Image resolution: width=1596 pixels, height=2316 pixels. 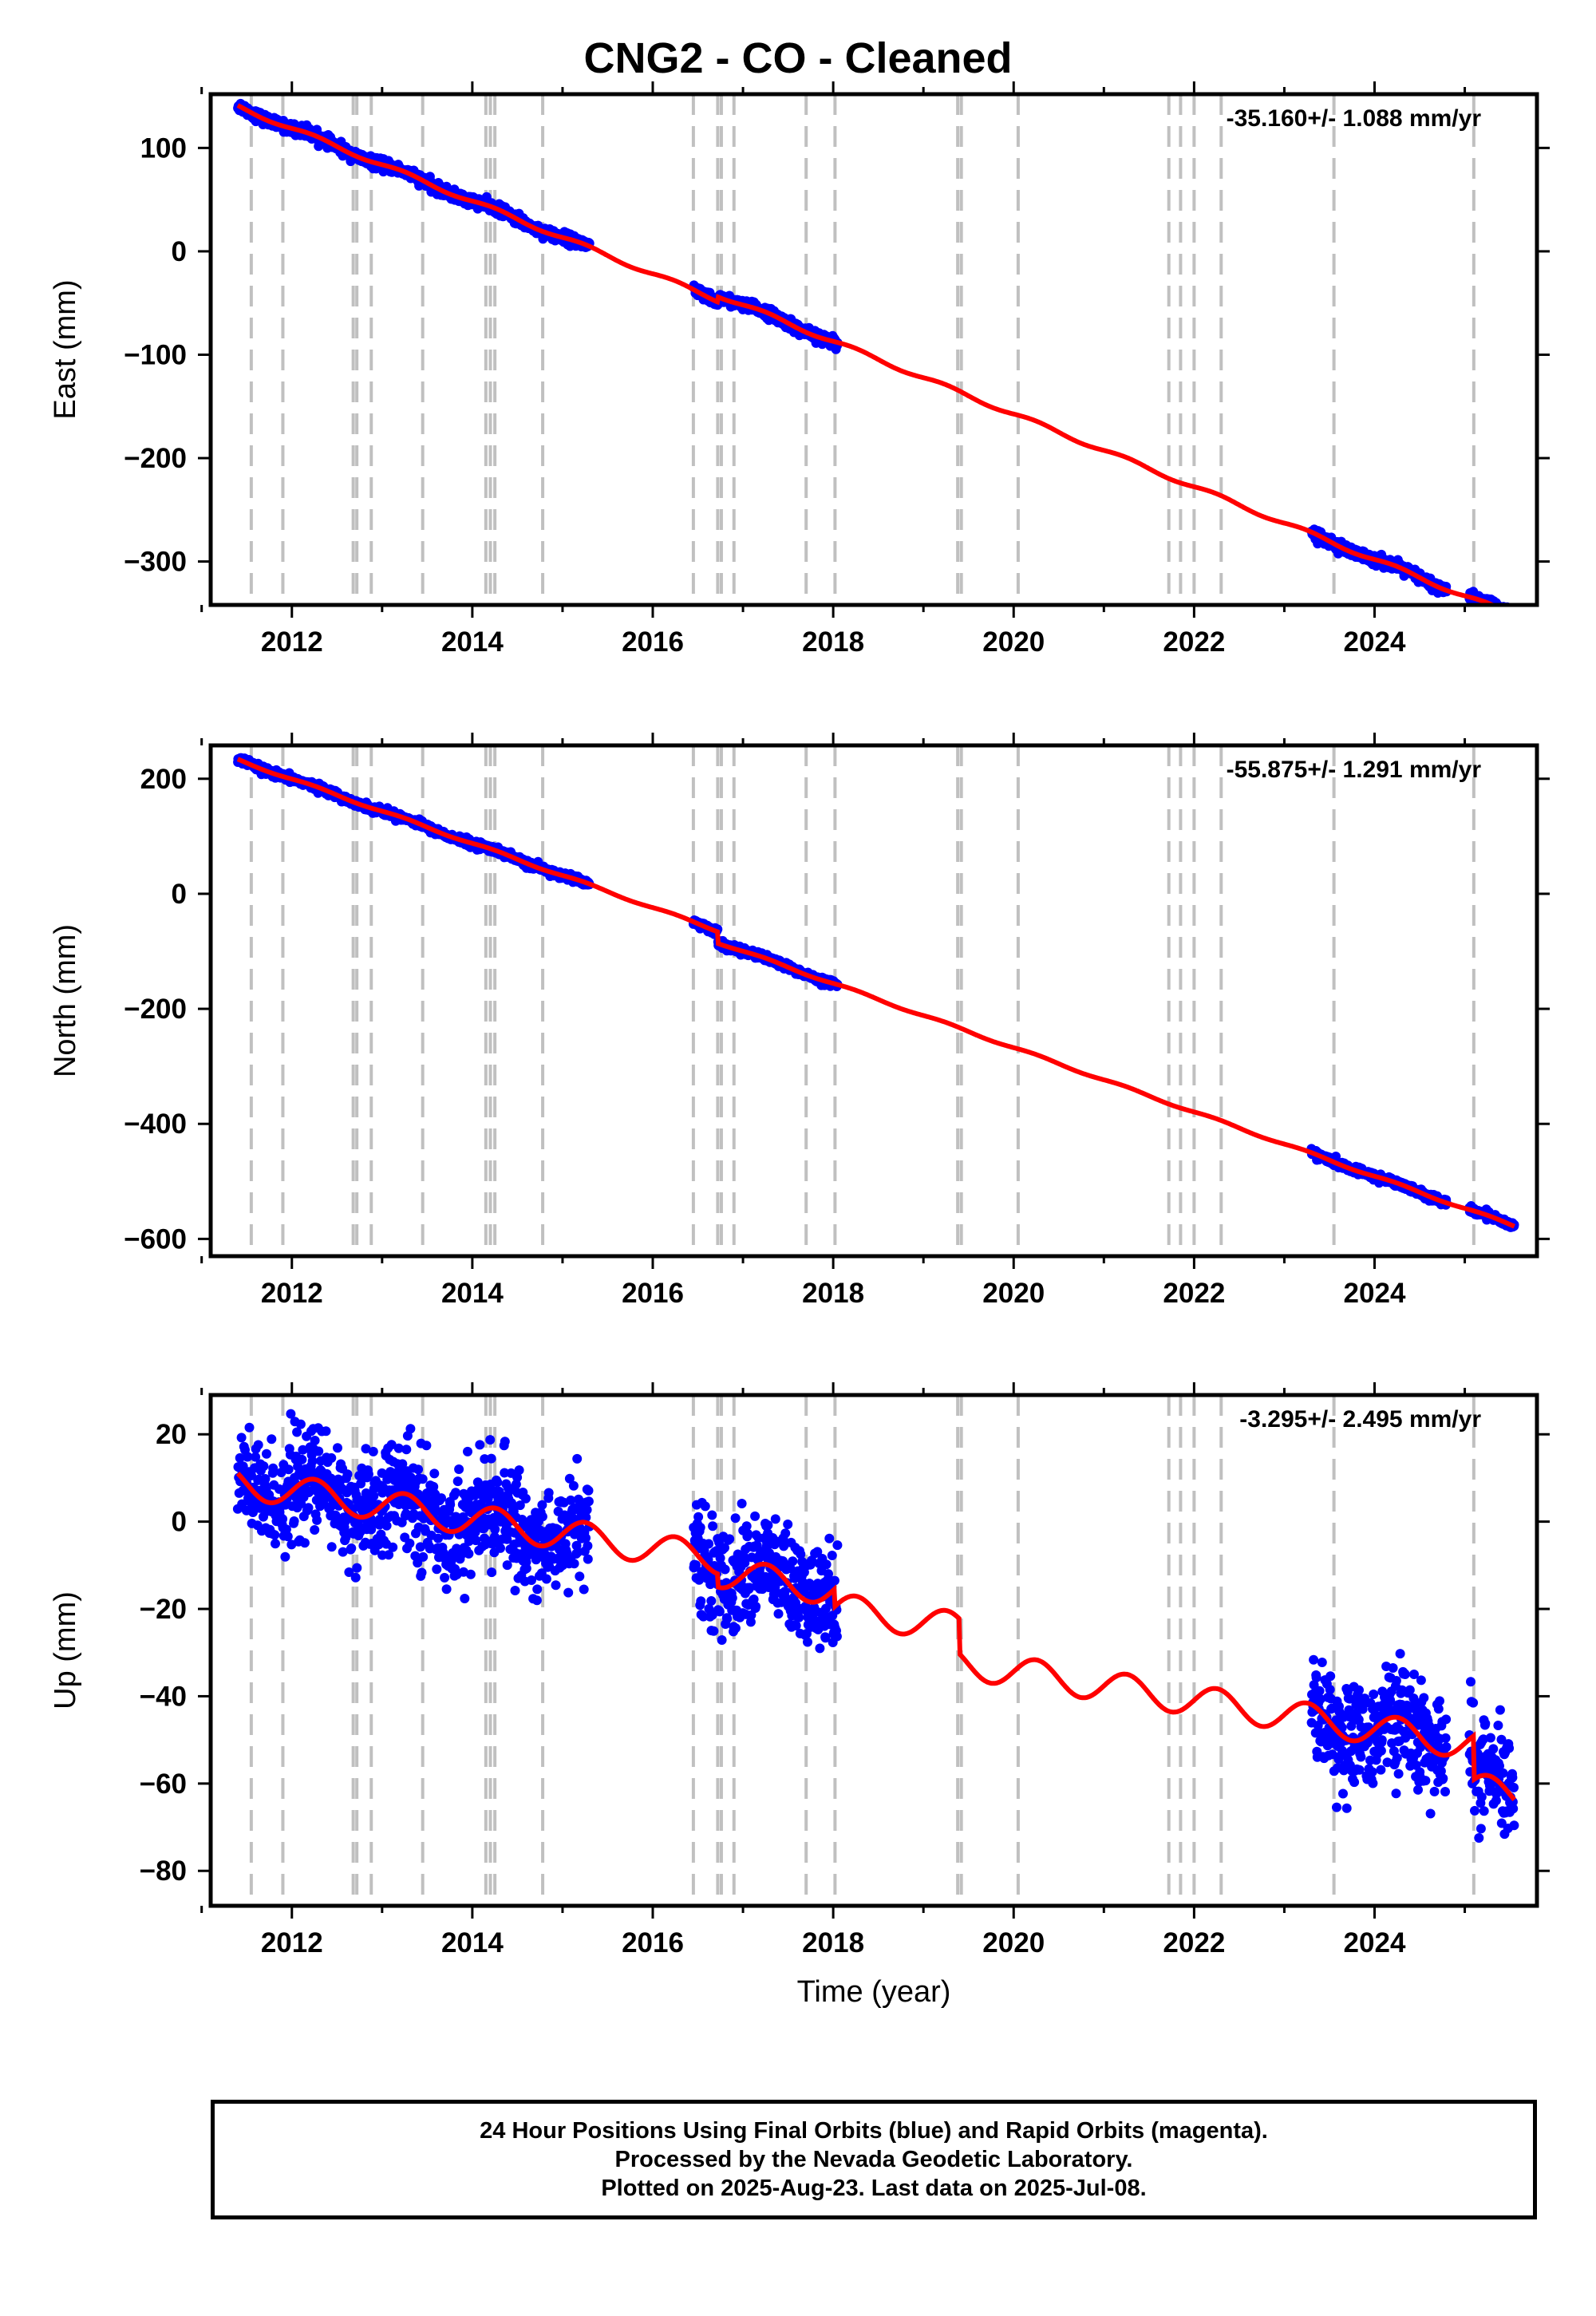 What do you see at coordinates (163, 148) in the screenshot?
I see `y-tick-label: 100` at bounding box center [163, 148].